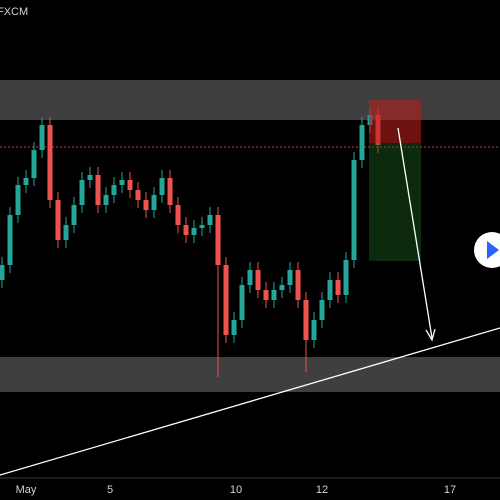 The height and width of the screenshot is (500, 500). What do you see at coordinates (110, 490) in the screenshot?
I see `x-tick-label: 5` at bounding box center [110, 490].